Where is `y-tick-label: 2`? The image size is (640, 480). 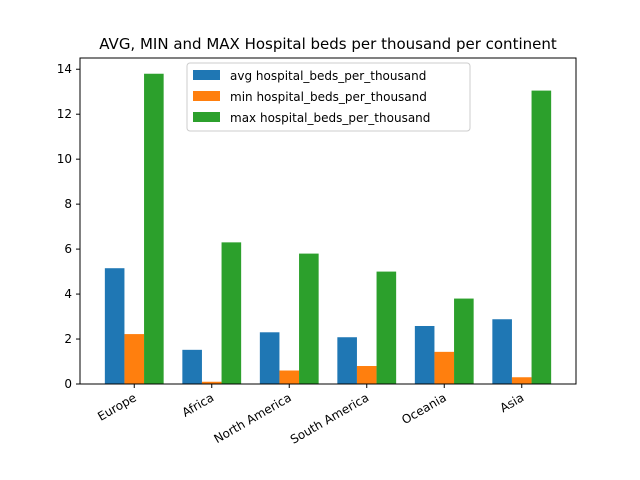 y-tick-label: 2 is located at coordinates (68, 339).